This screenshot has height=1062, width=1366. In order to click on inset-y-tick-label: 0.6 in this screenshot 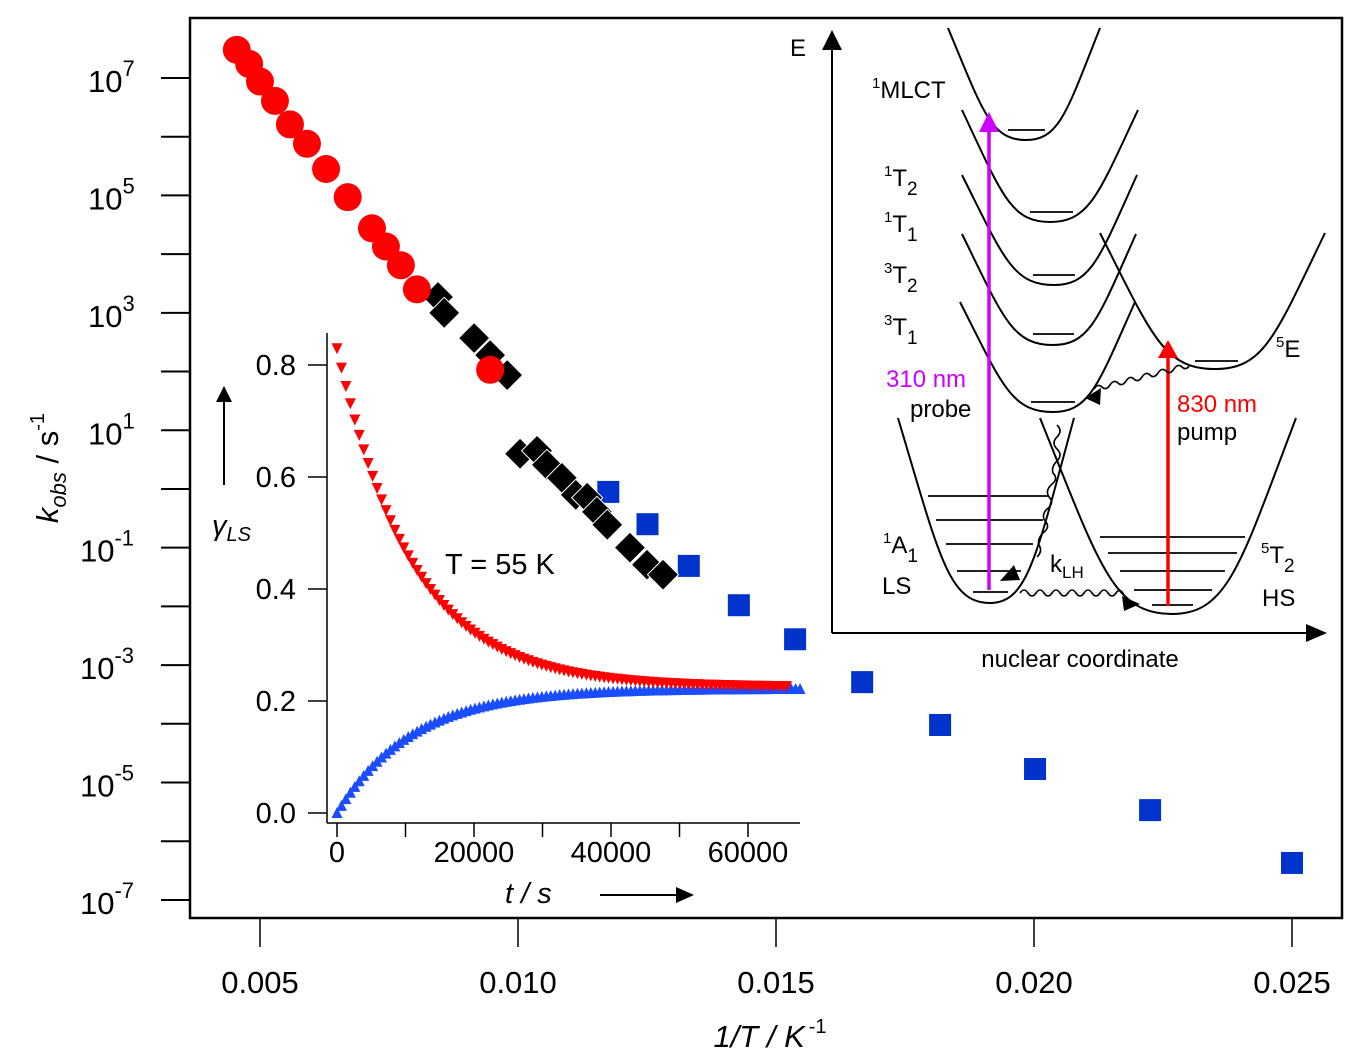, I will do `click(276, 478)`.